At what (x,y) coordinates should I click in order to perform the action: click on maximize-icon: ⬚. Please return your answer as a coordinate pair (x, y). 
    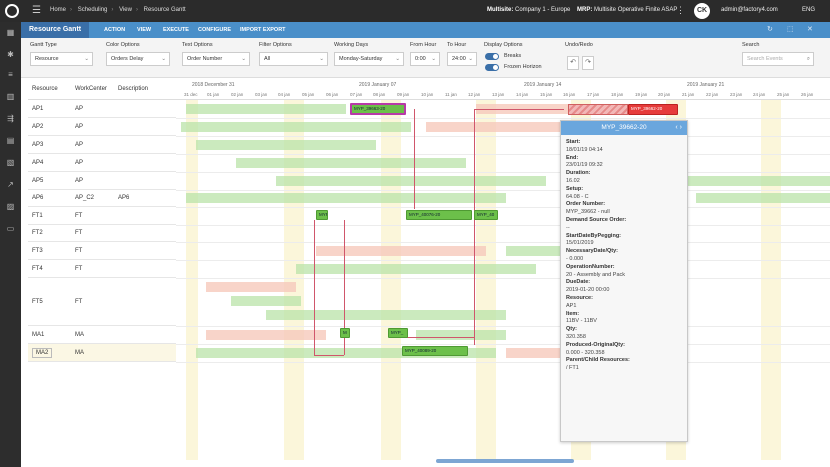
    Looking at the image, I should click on (790, 29).